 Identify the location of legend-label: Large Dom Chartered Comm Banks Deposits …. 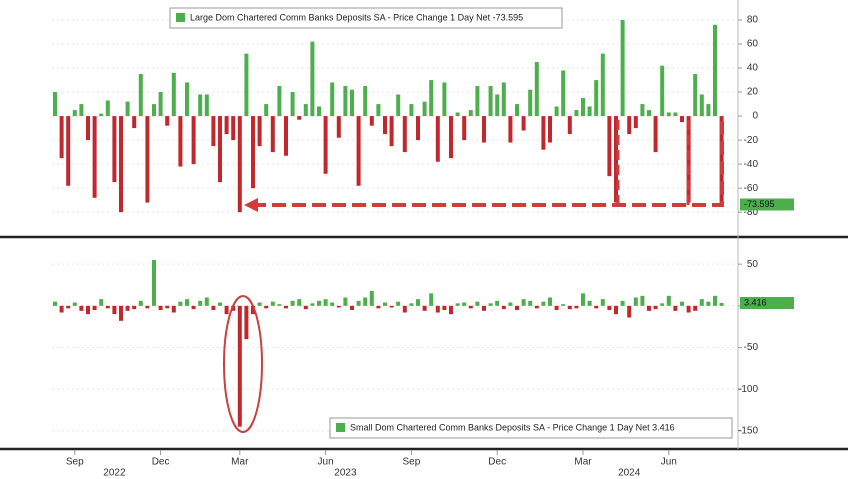
(356, 17).